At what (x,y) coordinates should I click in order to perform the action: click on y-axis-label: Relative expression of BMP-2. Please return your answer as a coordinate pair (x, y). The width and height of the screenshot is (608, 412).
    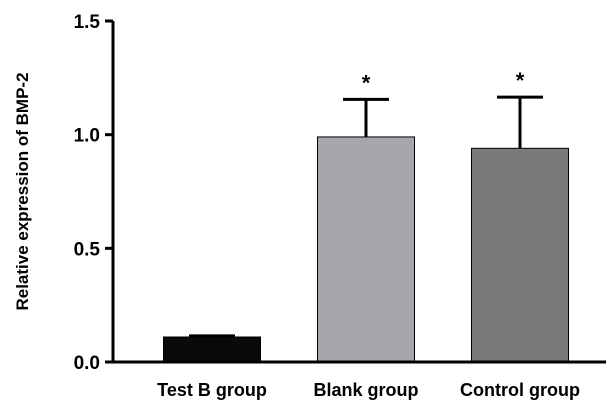
    Looking at the image, I should click on (22, 191).